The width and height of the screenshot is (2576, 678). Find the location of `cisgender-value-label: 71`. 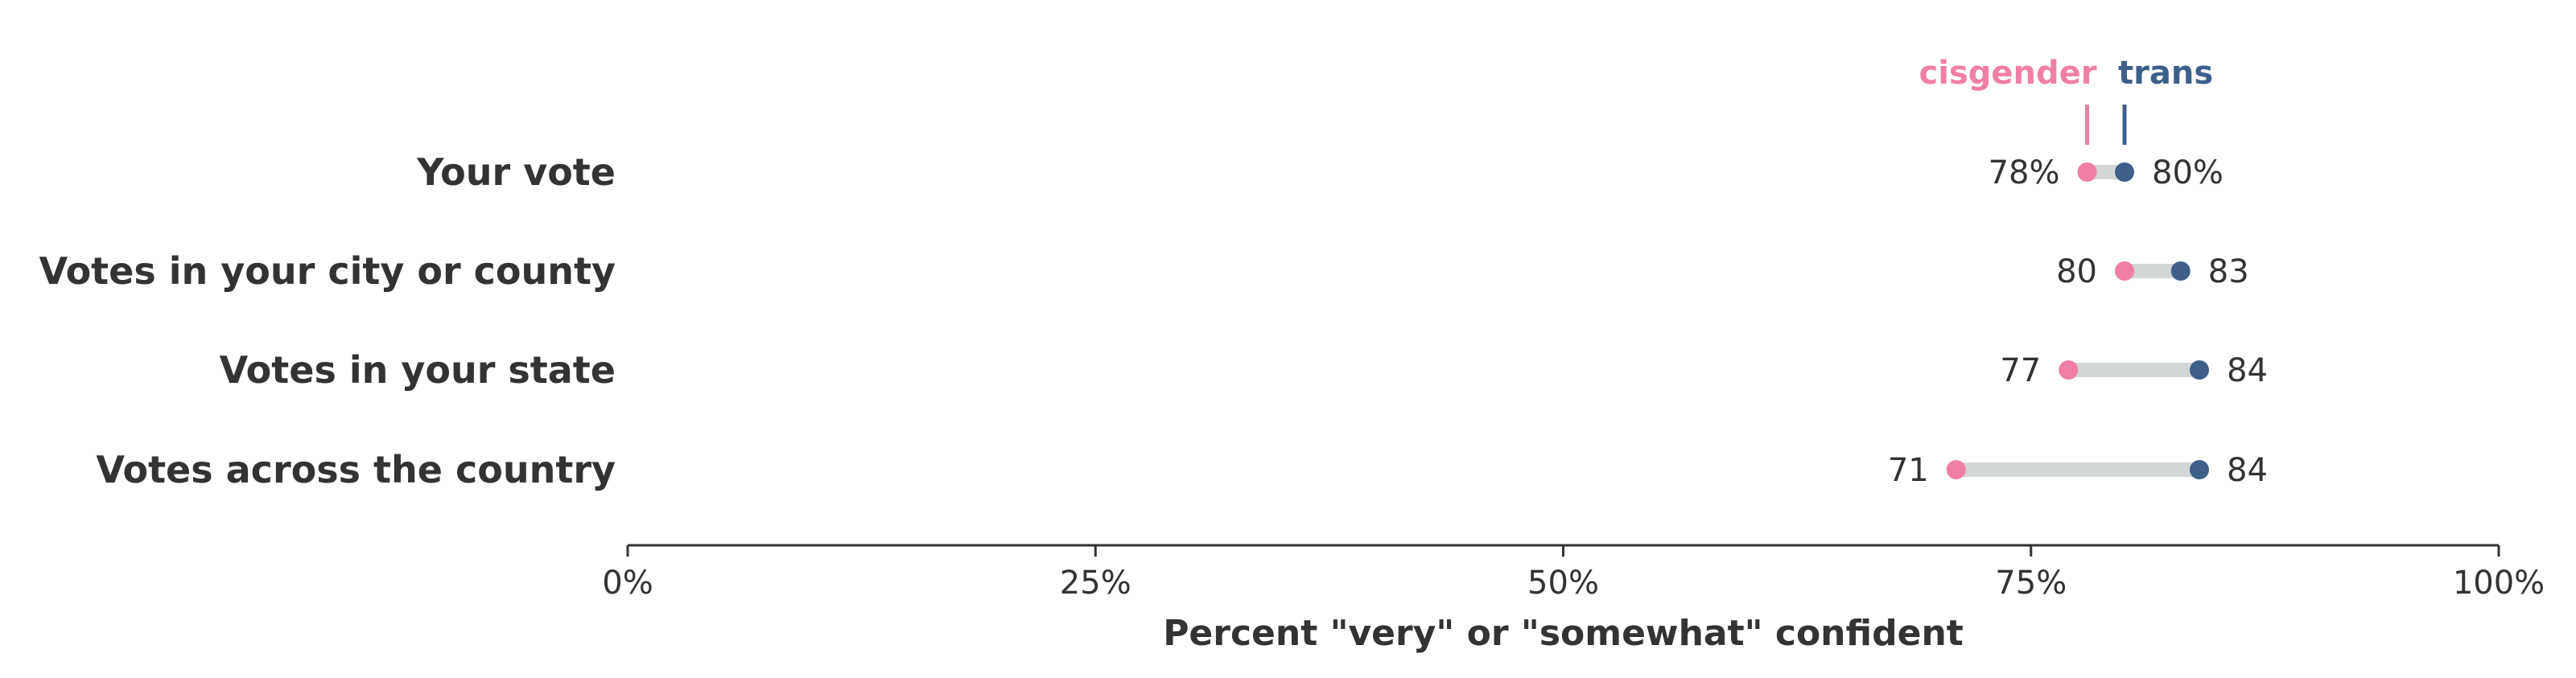

cisgender-value-label: 71 is located at coordinates (1908, 470).